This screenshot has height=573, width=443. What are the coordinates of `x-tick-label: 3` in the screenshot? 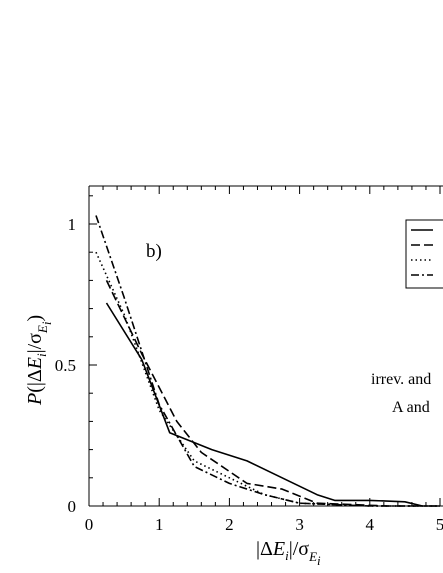 It's located at (299, 524).